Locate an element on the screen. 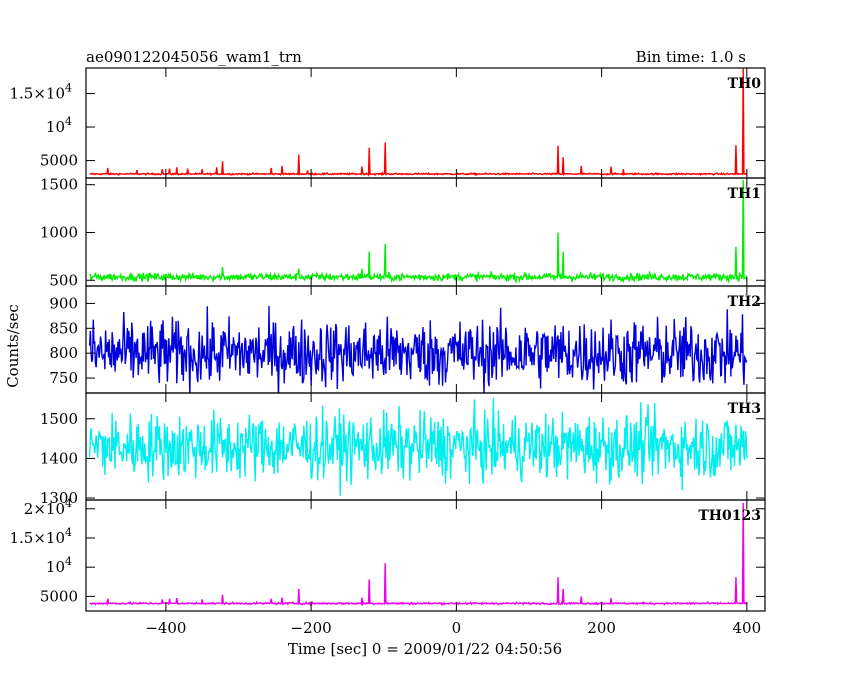 This screenshot has width=850, height=680. panel-frame-th0123 is located at coordinates (425, 555).